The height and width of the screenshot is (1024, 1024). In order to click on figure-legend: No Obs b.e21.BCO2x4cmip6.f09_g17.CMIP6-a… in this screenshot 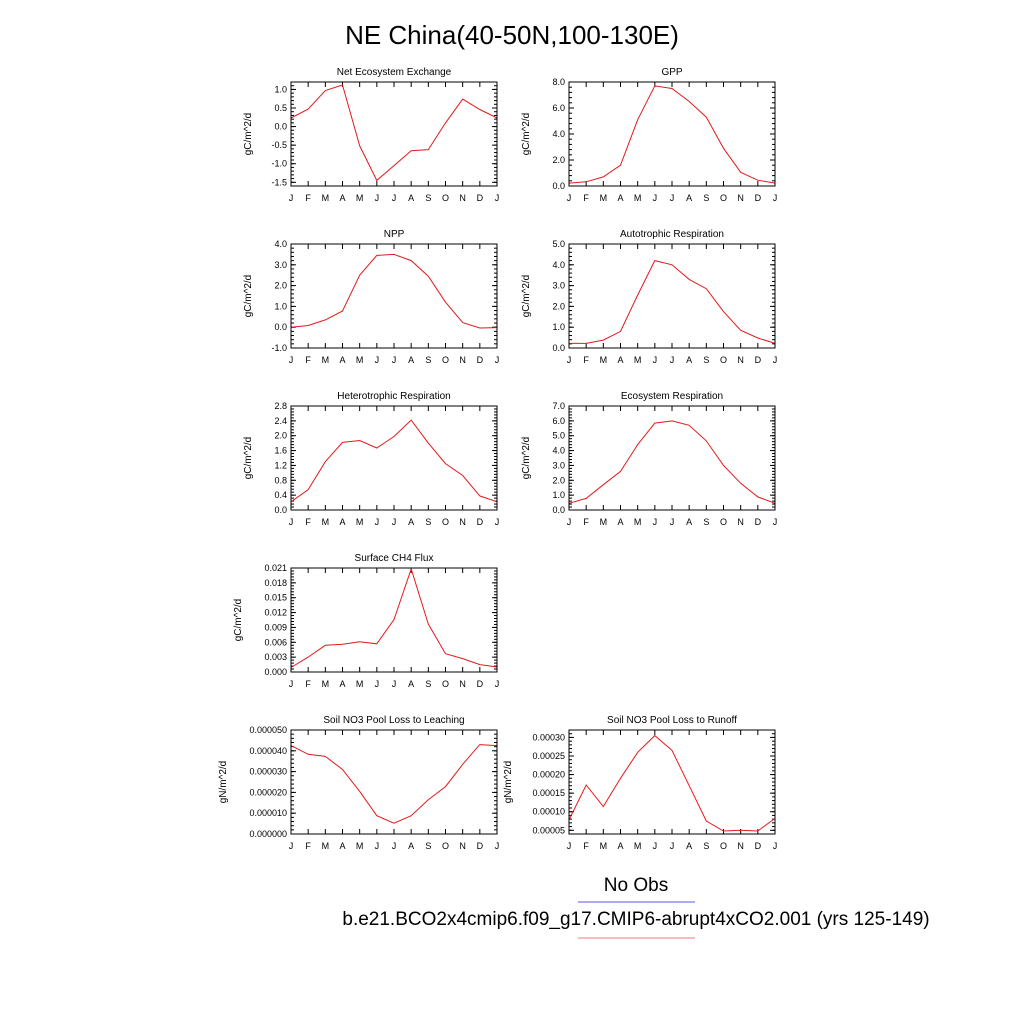, I will do `click(636, 907)`.